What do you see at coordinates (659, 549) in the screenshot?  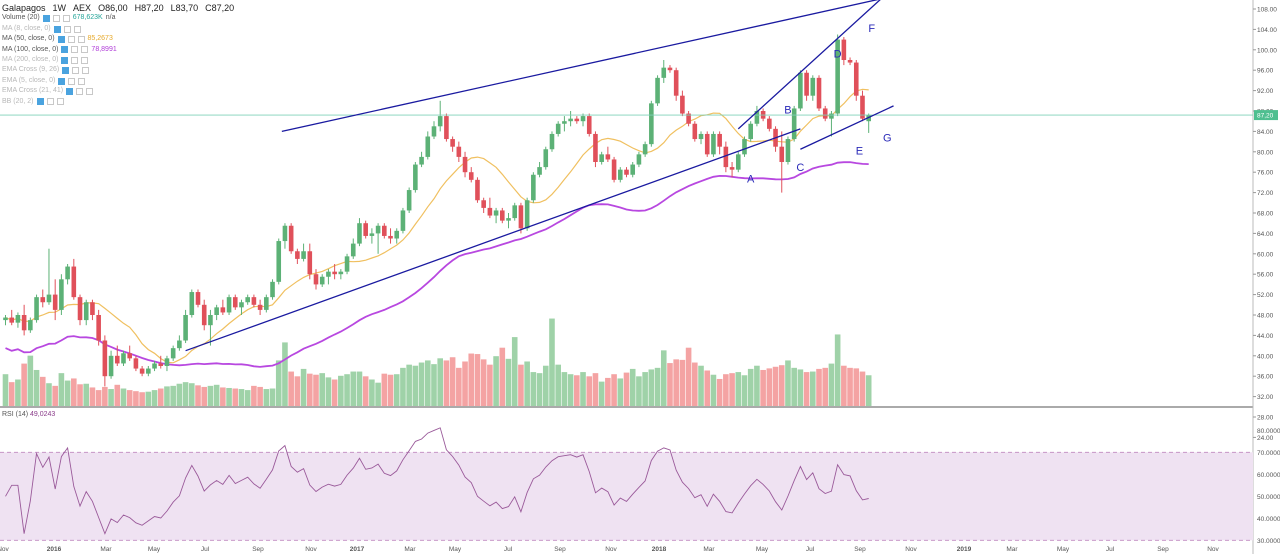 I see `time-tick-label: 2018` at bounding box center [659, 549].